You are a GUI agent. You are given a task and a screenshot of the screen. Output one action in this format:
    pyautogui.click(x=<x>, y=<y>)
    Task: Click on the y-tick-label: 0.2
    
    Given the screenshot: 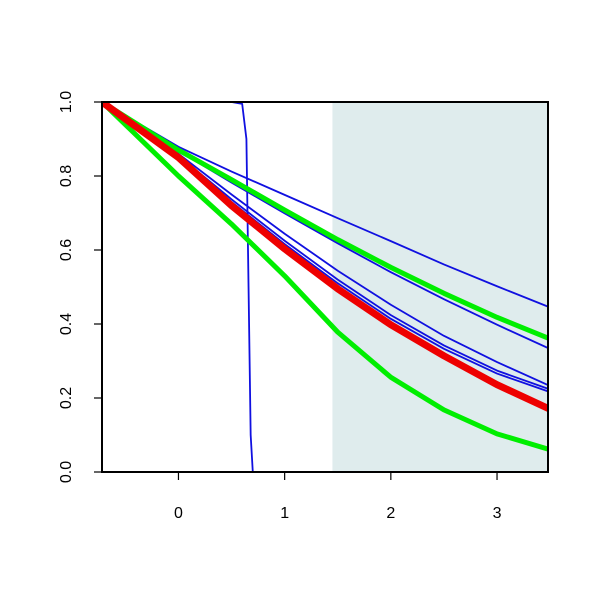 What is the action you would take?
    pyautogui.click(x=66, y=398)
    